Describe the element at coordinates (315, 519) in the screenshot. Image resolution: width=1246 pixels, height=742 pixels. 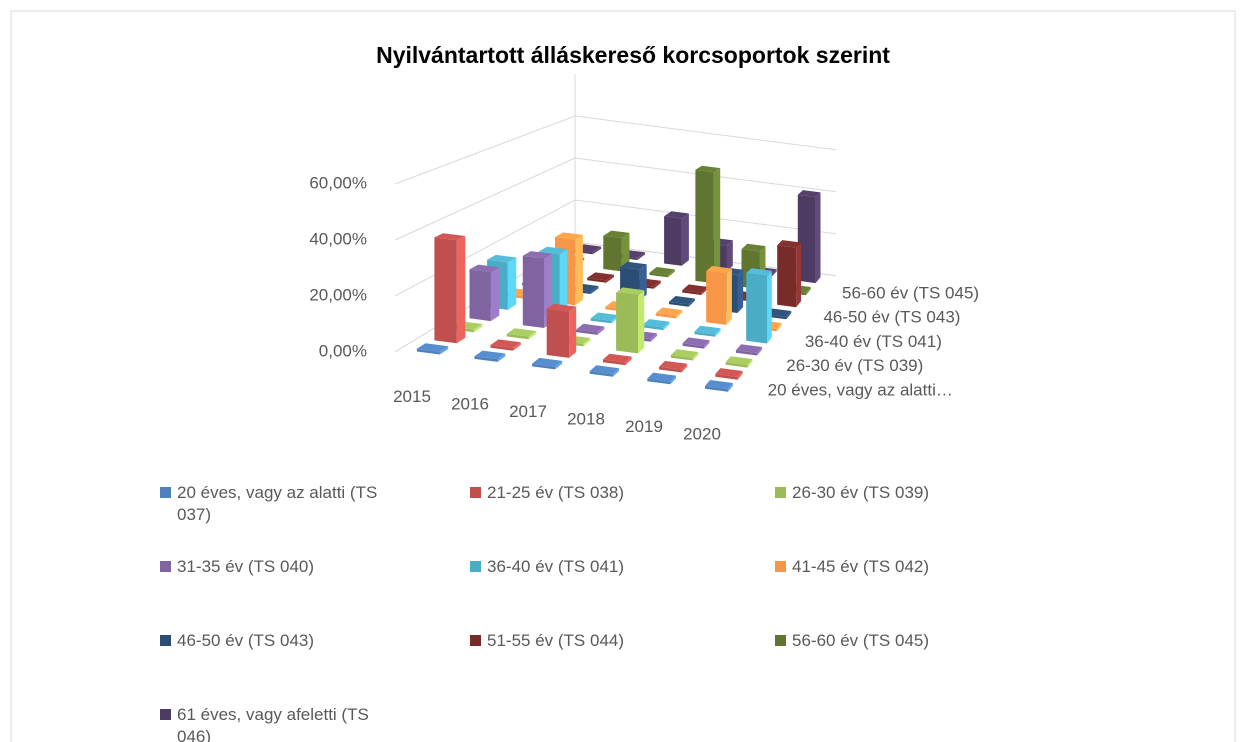
I see `legend-item: 20 éves, vagy az alatti (TS 037)` at that location.